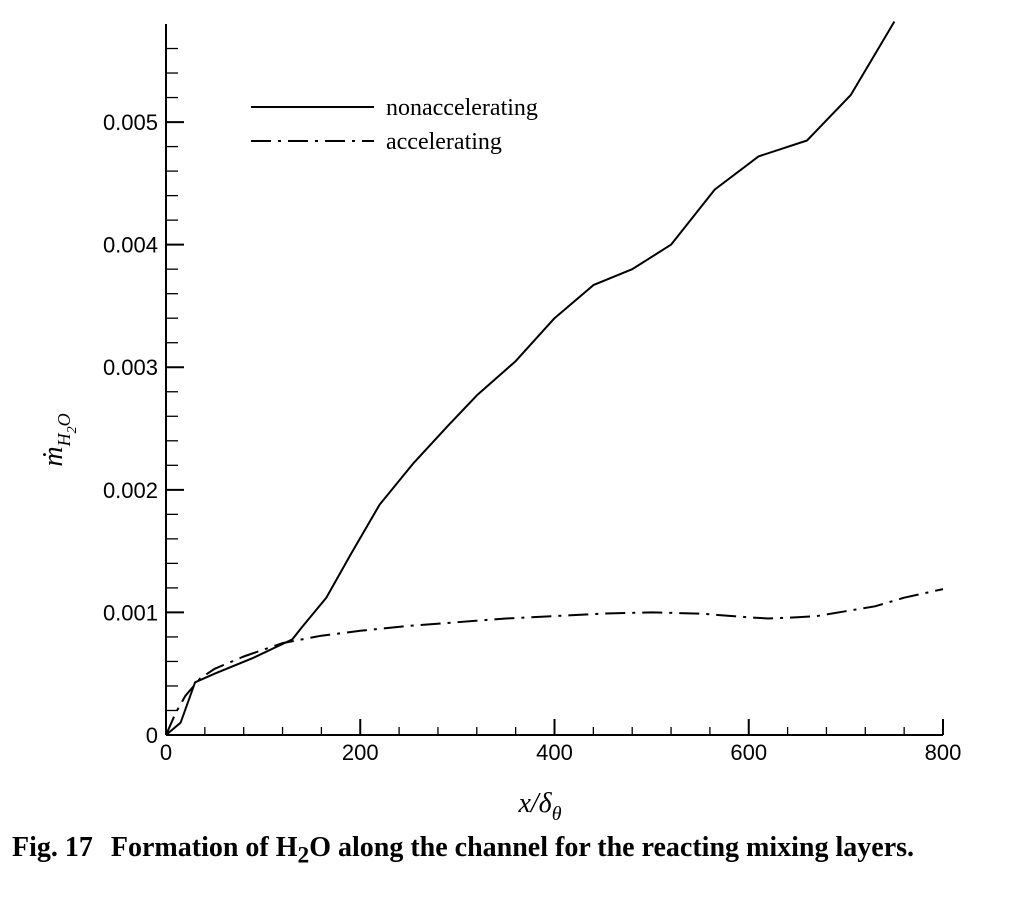 The width and height of the screenshot is (1009, 908). Describe the element at coordinates (303, 855) in the screenshot. I see `caption-subscript: 2` at that location.